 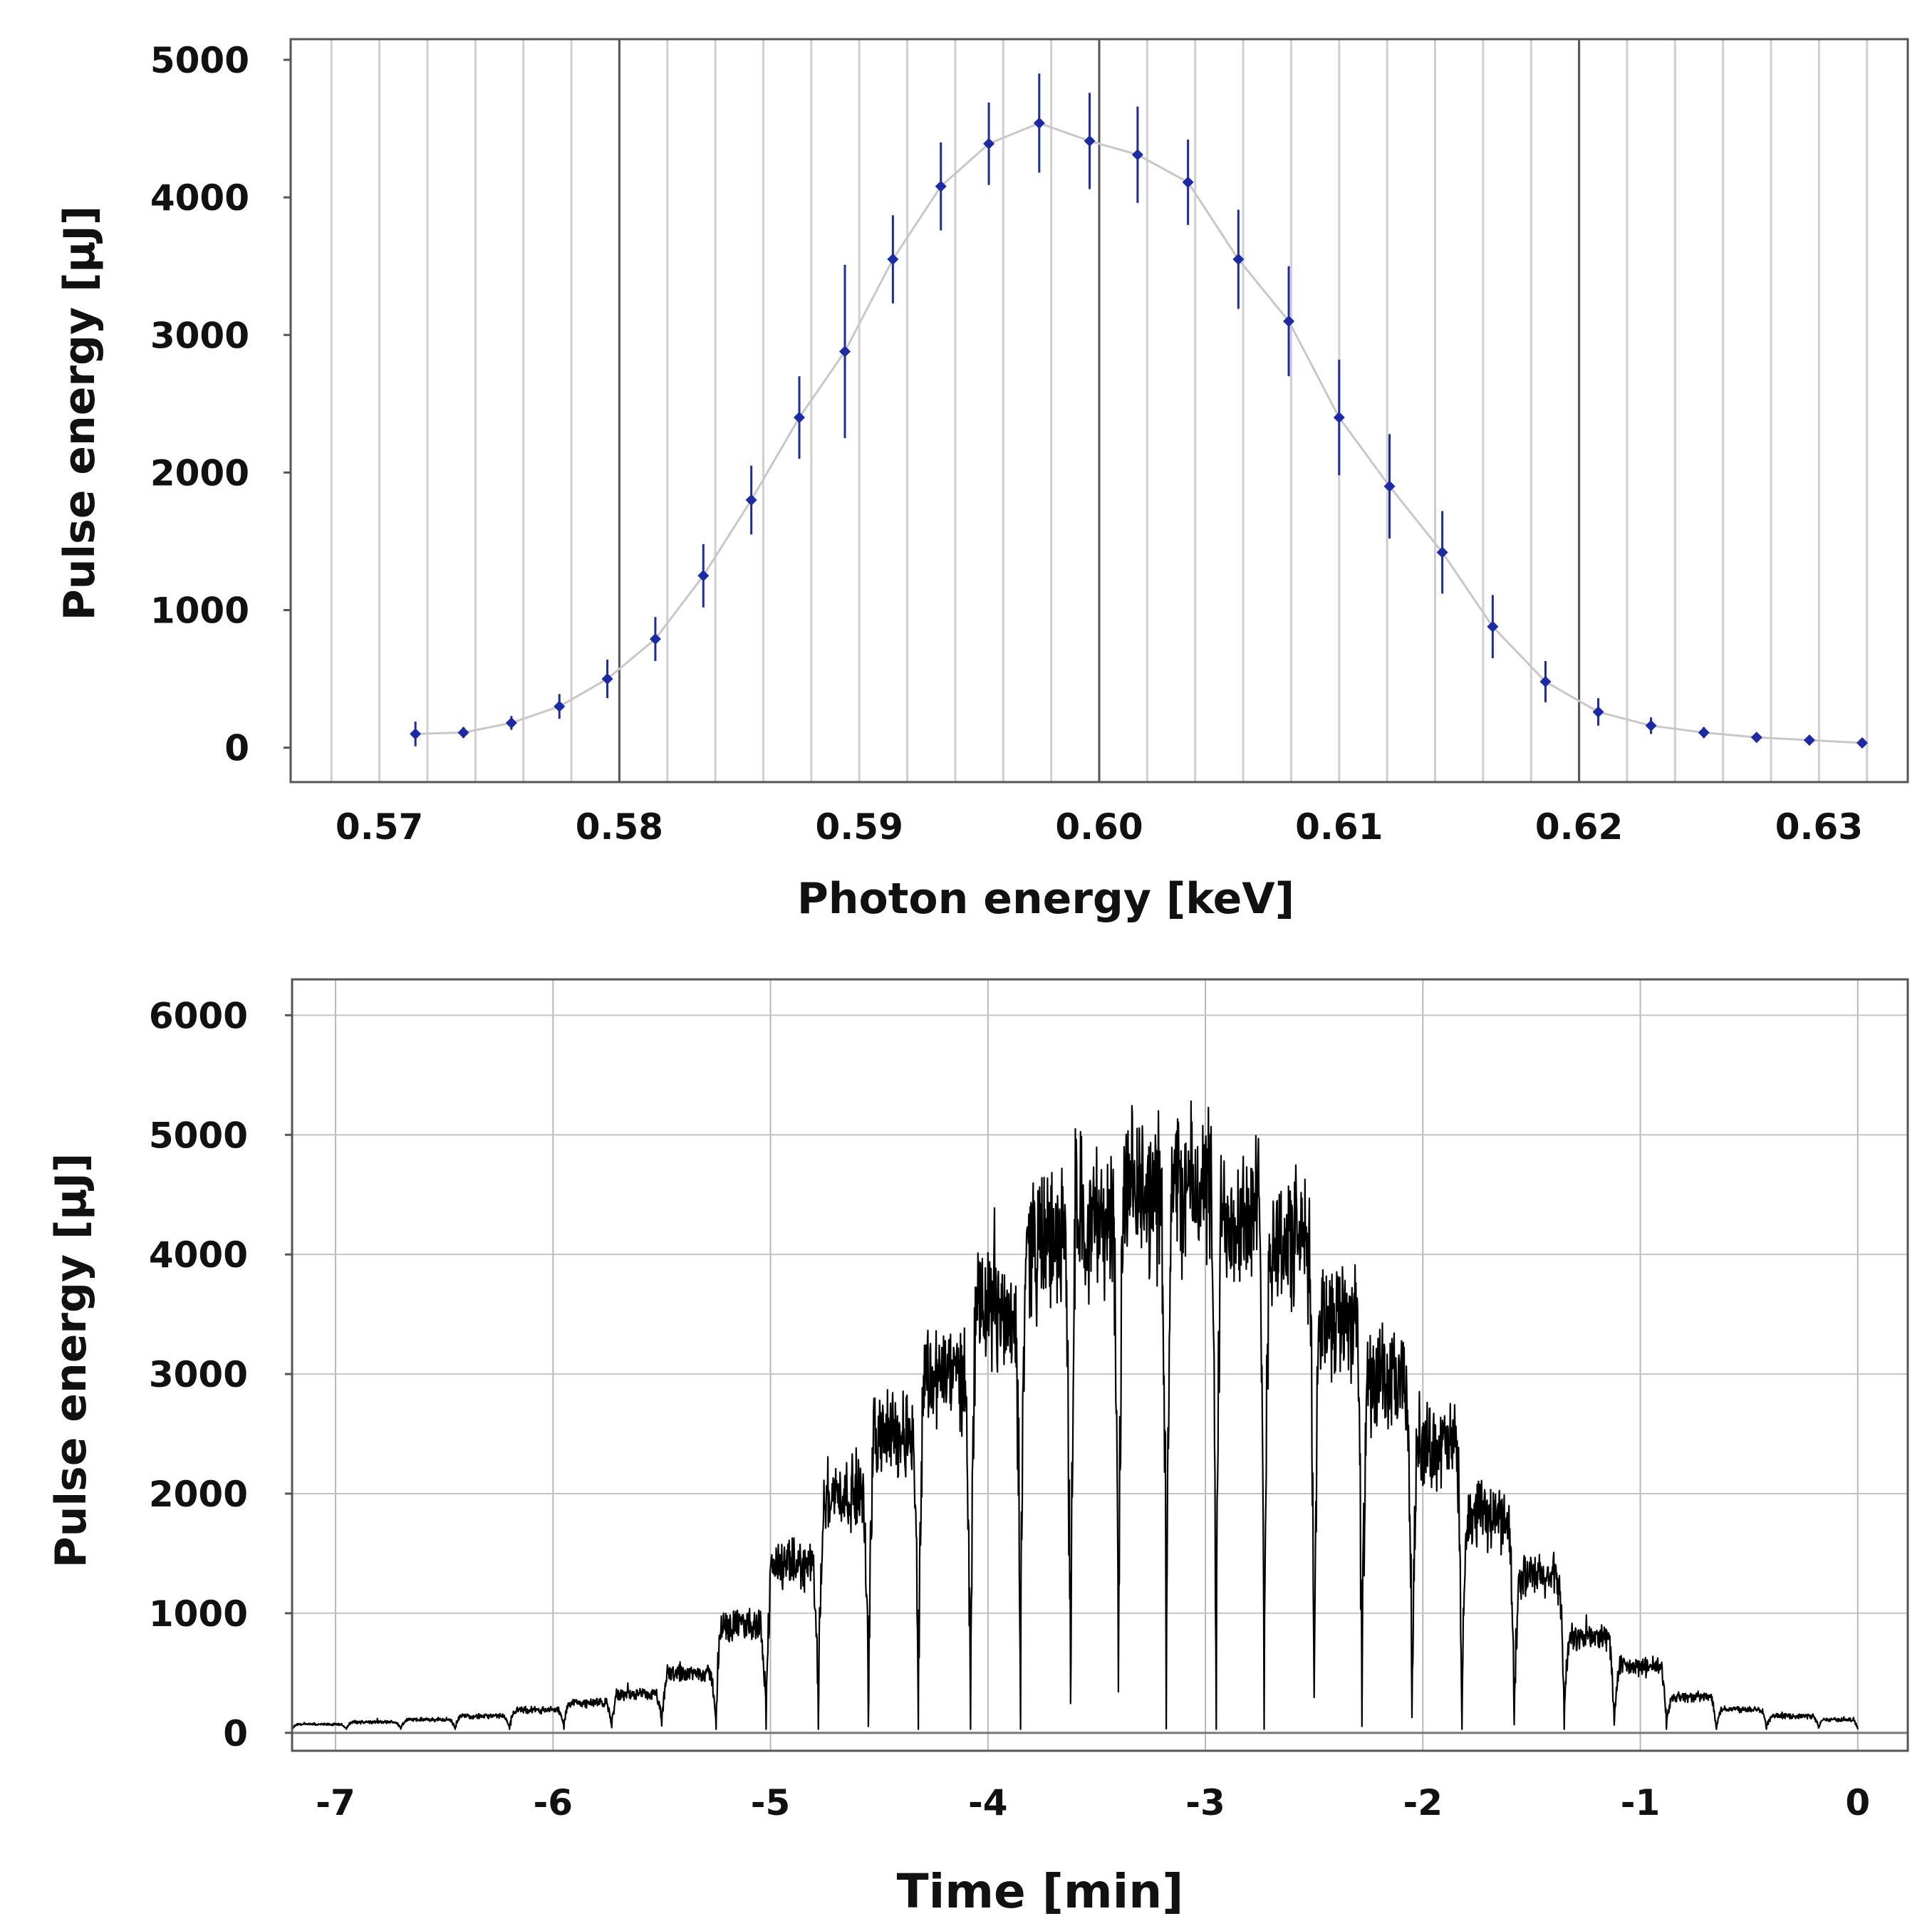 What do you see at coordinates (860, 827) in the screenshot?
I see `x-tick-label: 0.59` at bounding box center [860, 827].